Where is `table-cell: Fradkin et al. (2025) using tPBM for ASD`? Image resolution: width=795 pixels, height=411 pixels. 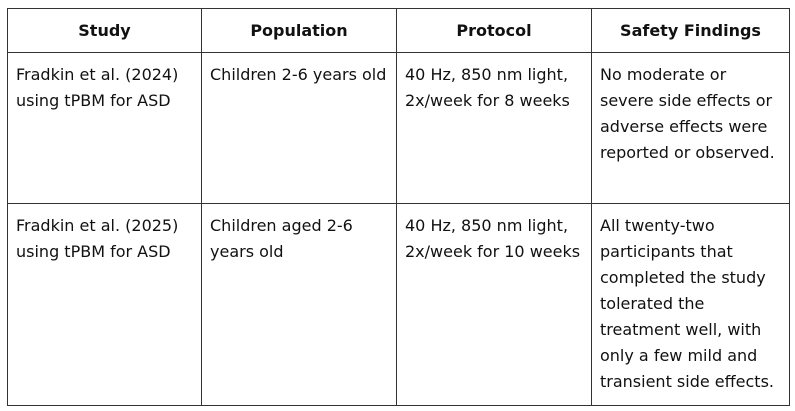
table-cell: Fradkin et al. (2025) using tPBM for ASD is located at coordinates (104, 304).